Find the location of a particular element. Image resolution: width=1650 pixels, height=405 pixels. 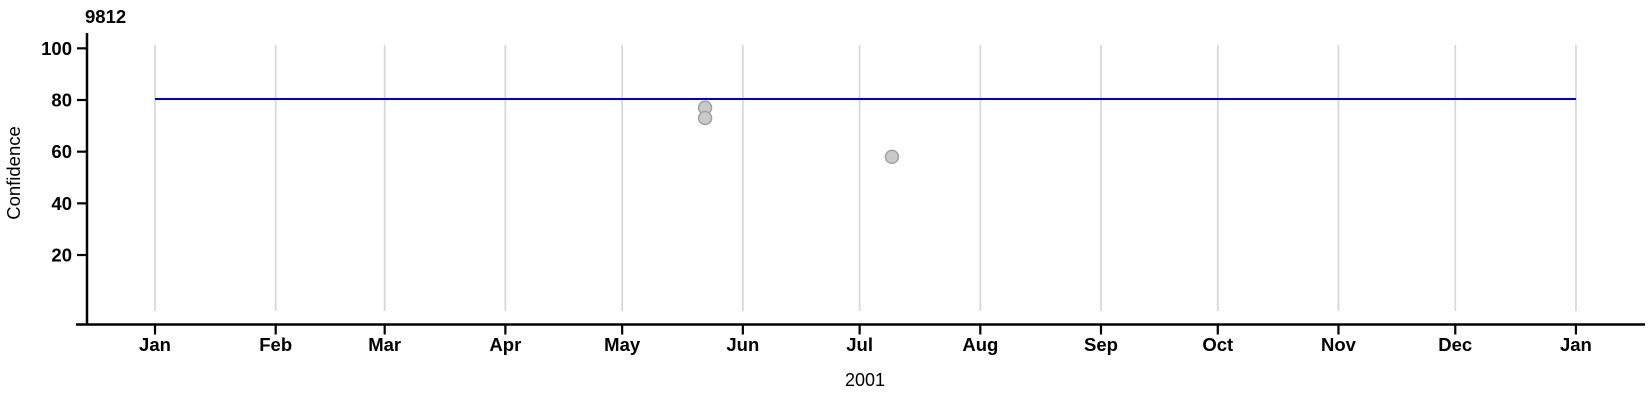

x-tick-label: Sep is located at coordinates (1101, 344).